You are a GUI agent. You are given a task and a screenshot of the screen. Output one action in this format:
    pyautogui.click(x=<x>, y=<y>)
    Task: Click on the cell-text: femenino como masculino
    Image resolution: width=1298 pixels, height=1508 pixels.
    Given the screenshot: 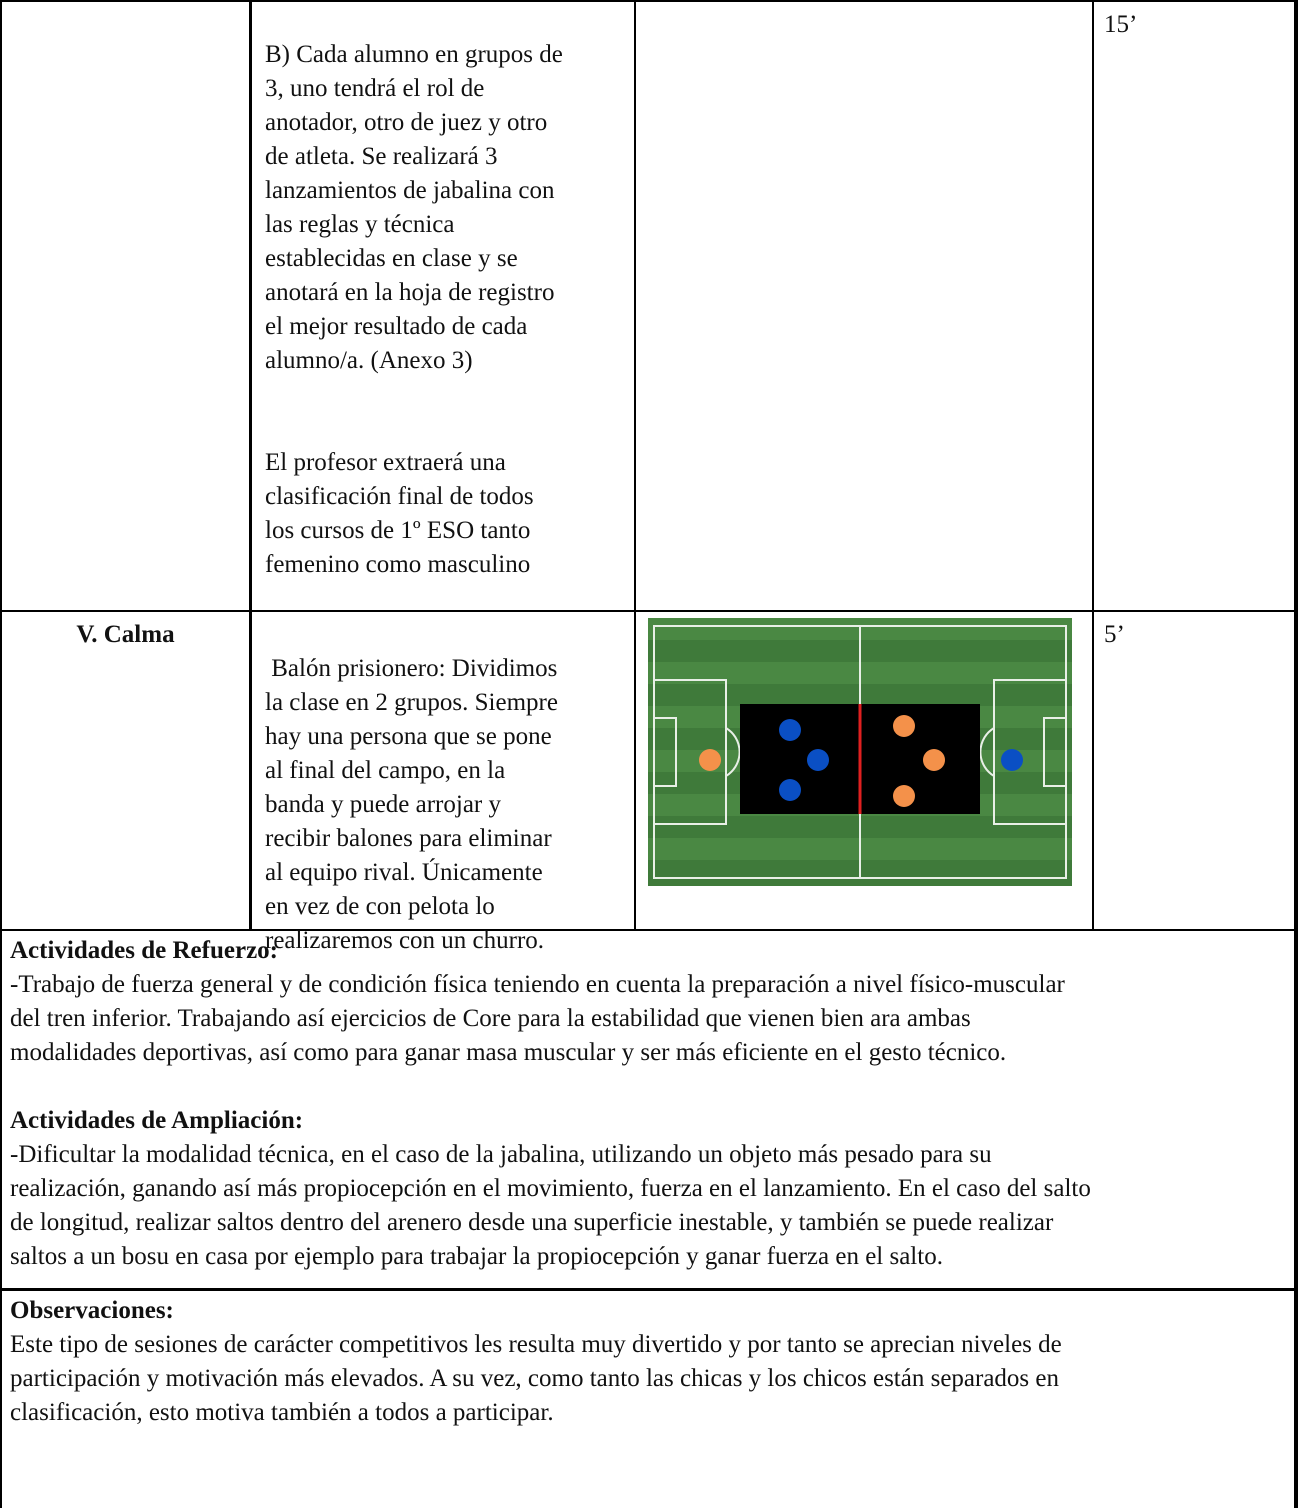 What is the action you would take?
    pyautogui.click(x=398, y=564)
    